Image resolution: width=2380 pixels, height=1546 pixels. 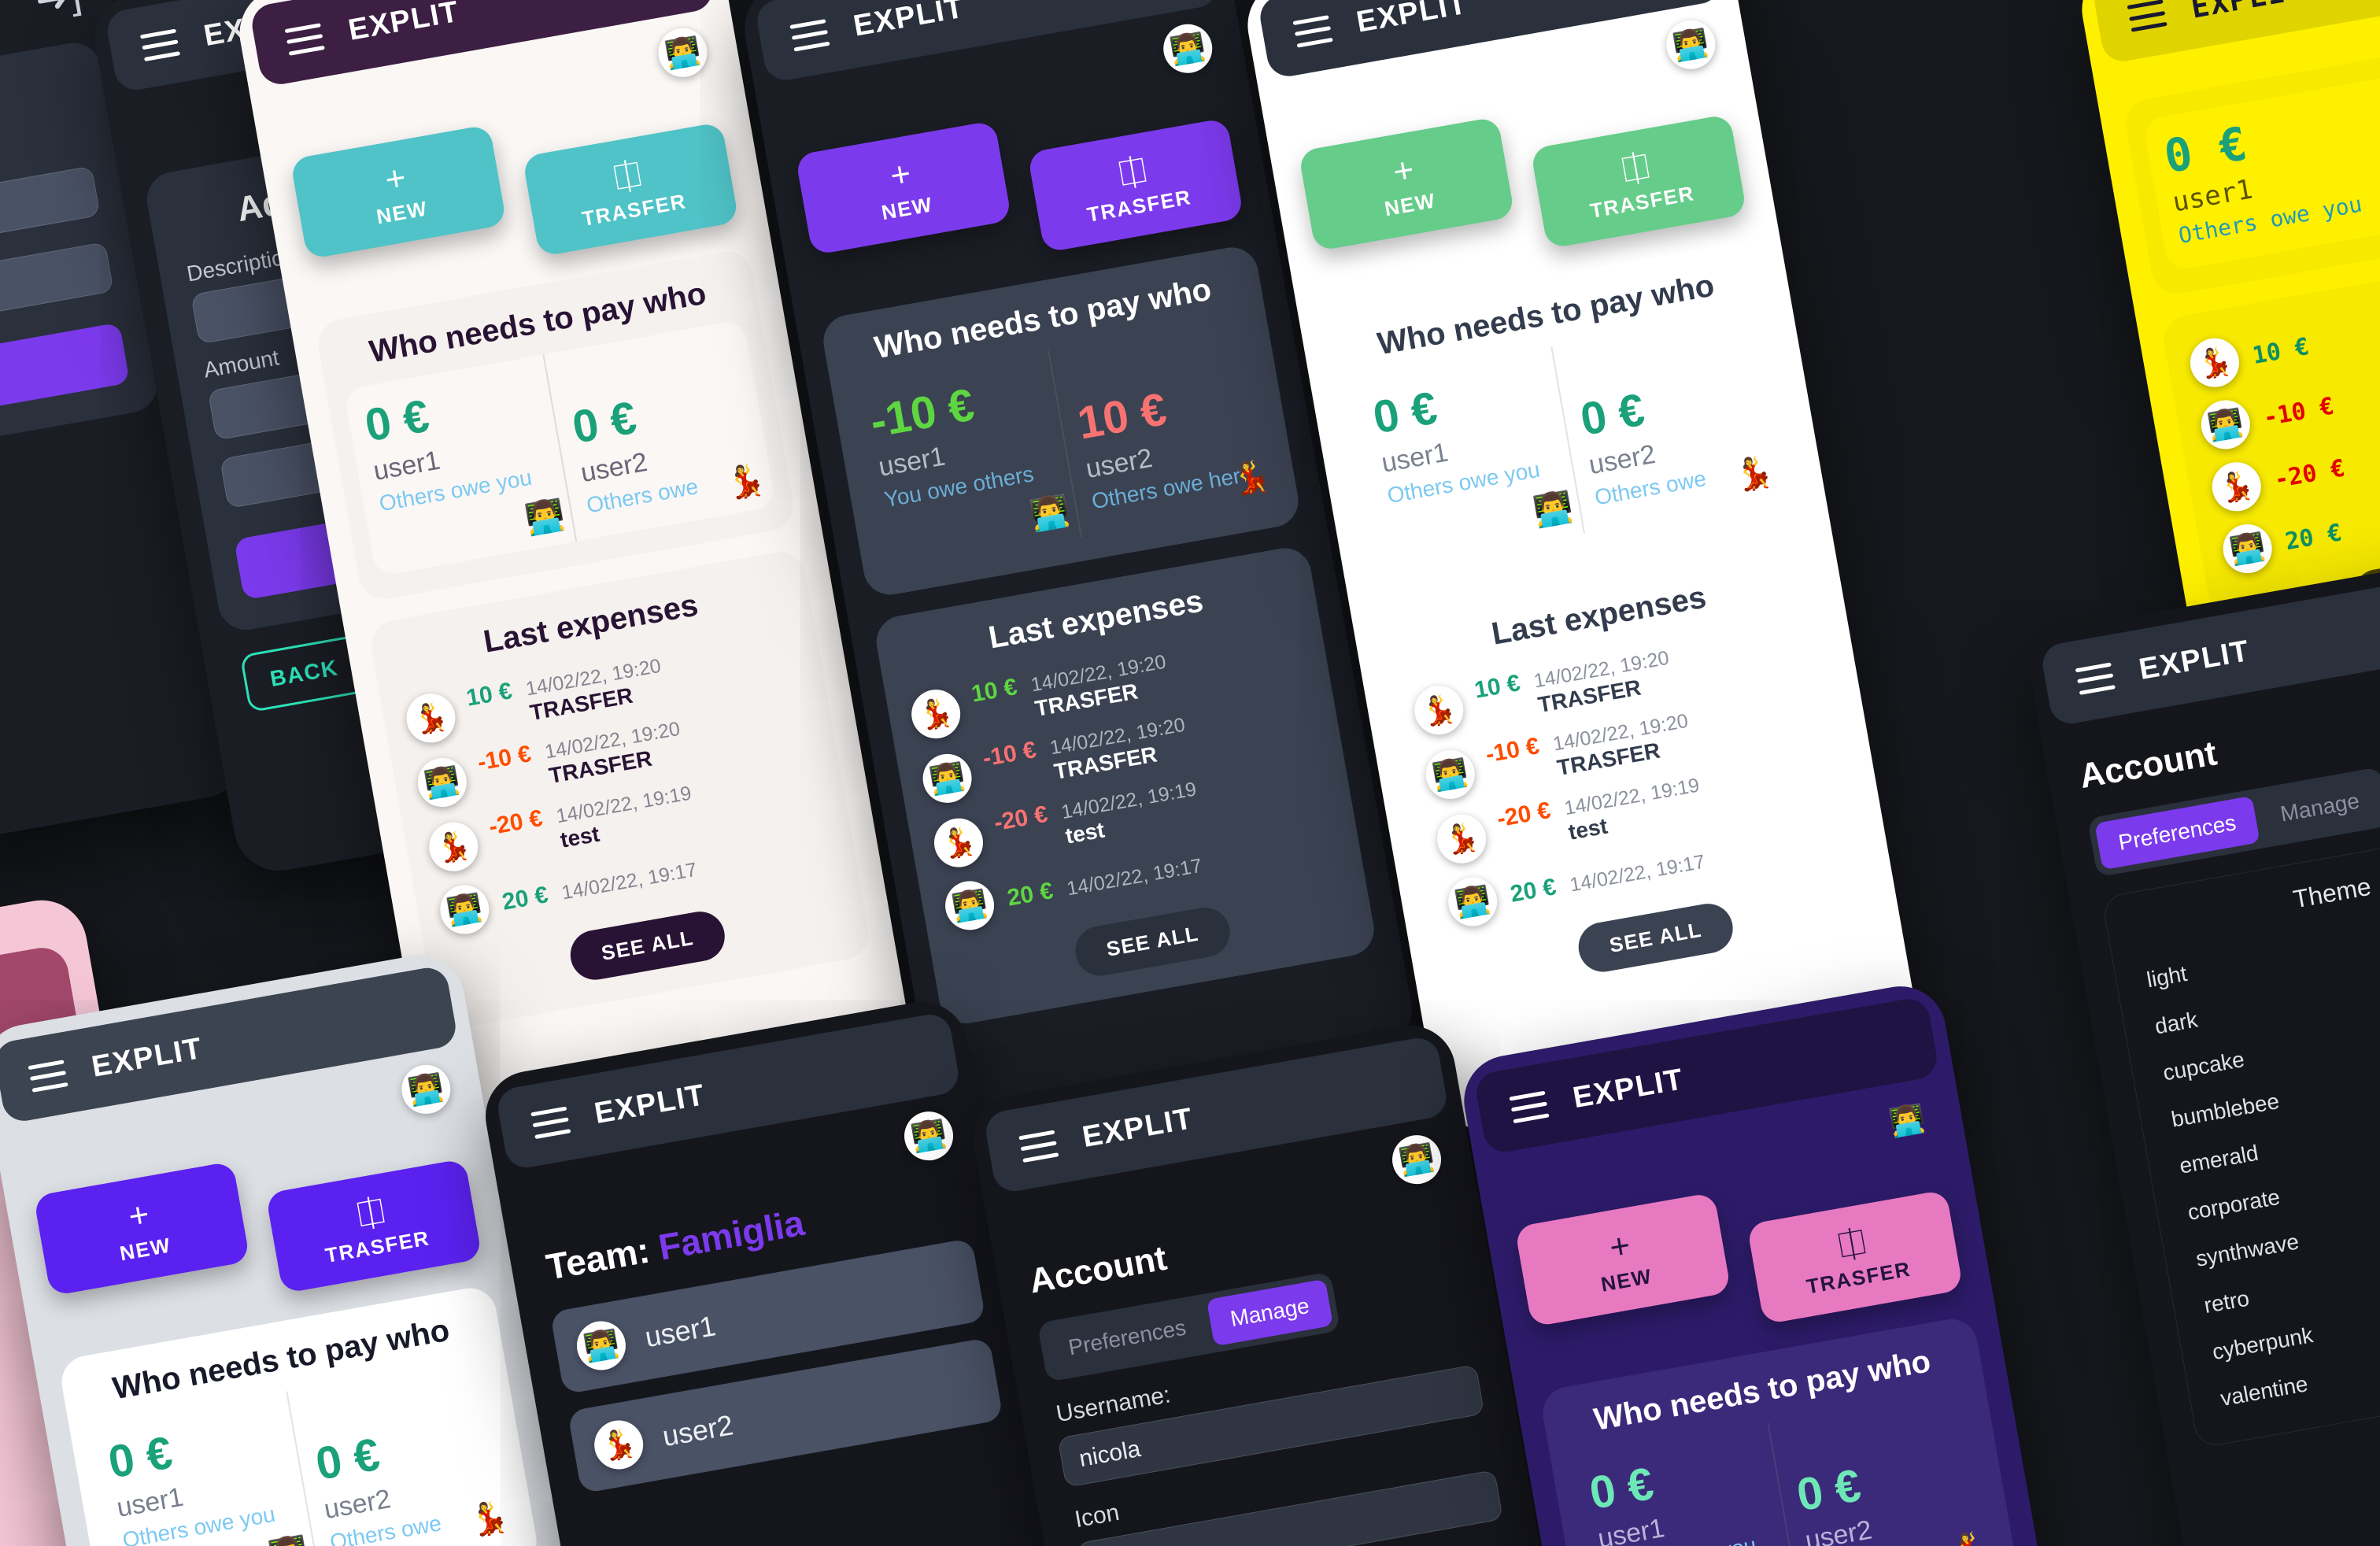 What do you see at coordinates (731, 1234) in the screenshot?
I see `team-name: Famiglia` at bounding box center [731, 1234].